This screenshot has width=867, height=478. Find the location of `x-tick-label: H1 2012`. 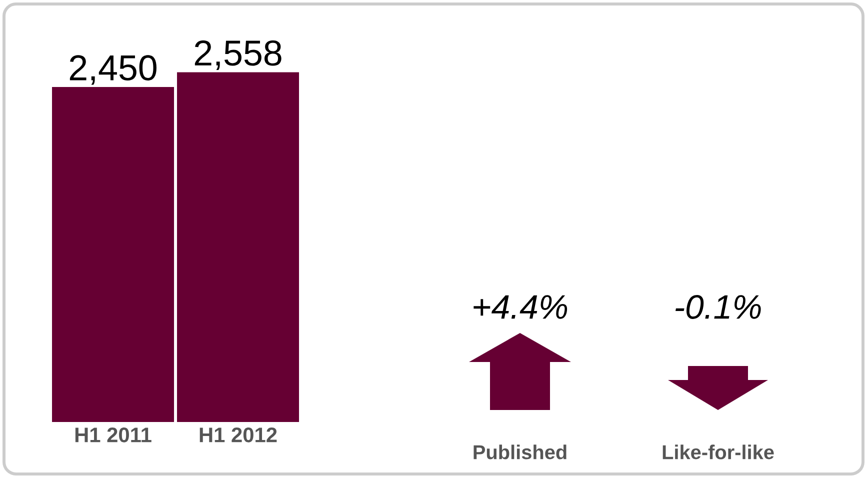

x-tick-label: H1 2012 is located at coordinates (238, 435).